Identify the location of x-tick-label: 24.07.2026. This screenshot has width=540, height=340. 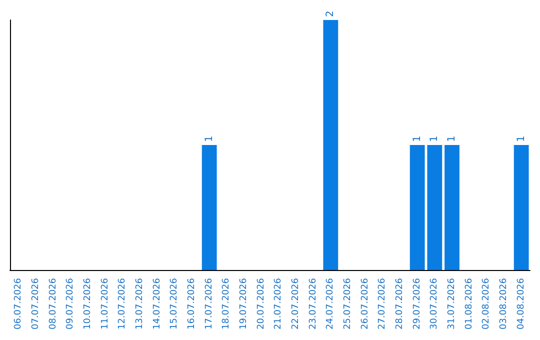
(331, 304).